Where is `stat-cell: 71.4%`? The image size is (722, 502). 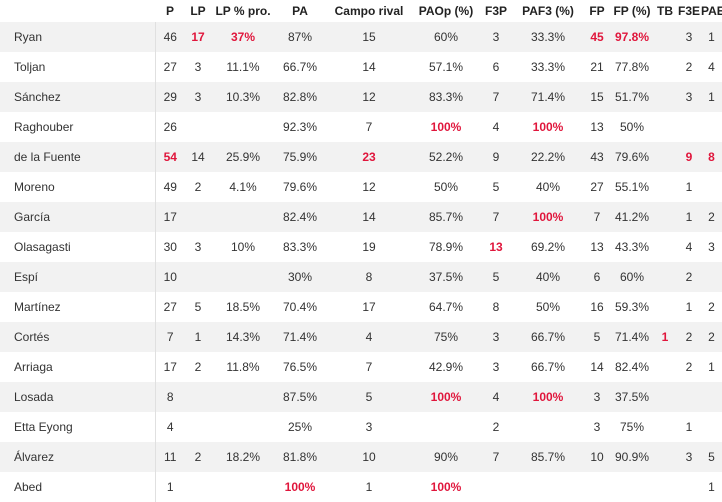 stat-cell: 71.4% is located at coordinates (632, 337).